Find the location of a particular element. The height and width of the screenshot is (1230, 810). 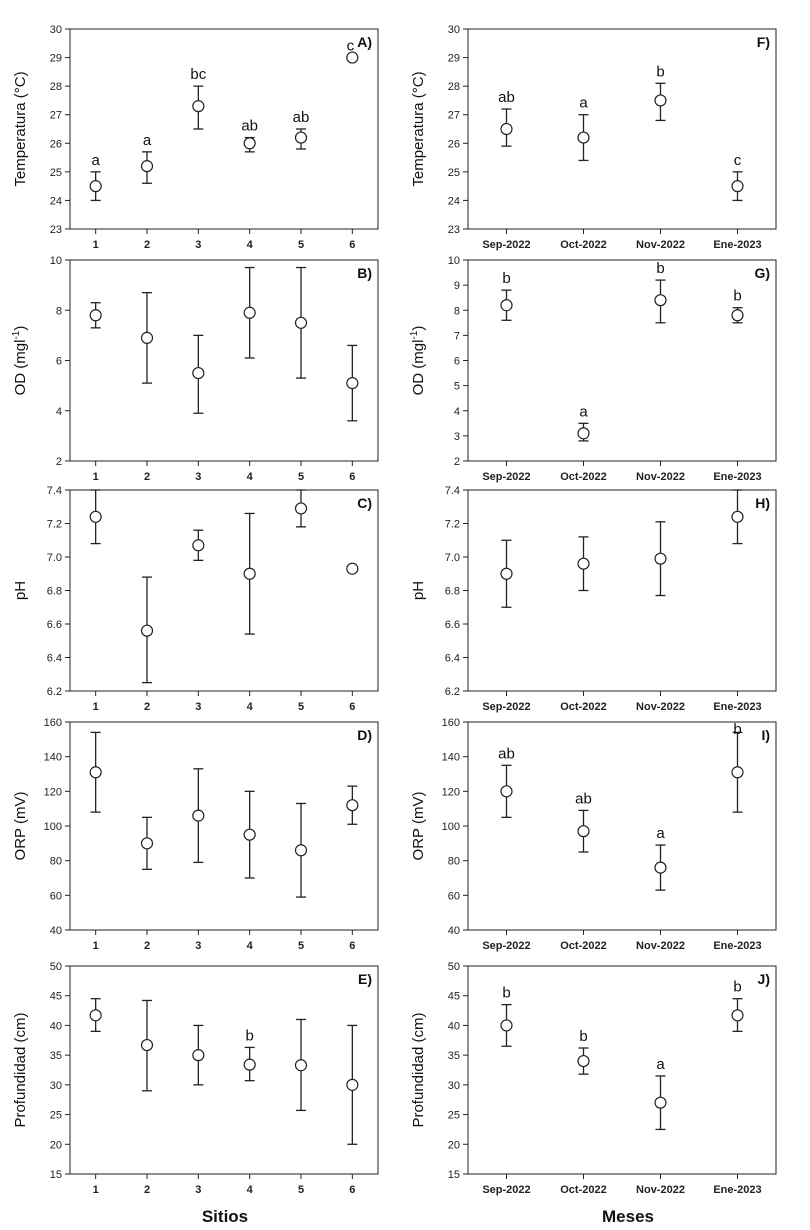

y-tick-label: 10 is located at coordinates (454, 261).